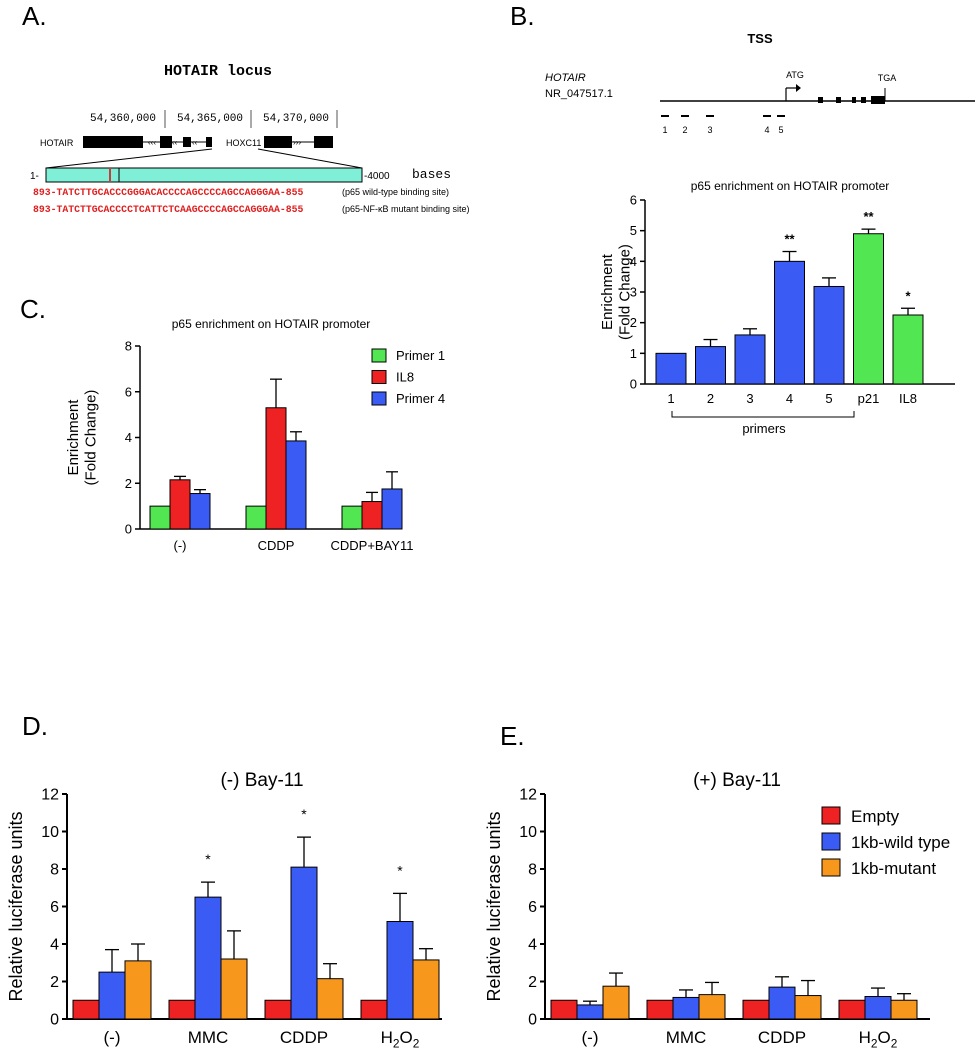 The height and width of the screenshot is (1050, 979). Describe the element at coordinates (57, 143) in the screenshot. I see `gene-label-hotair: HOTAIR` at that location.